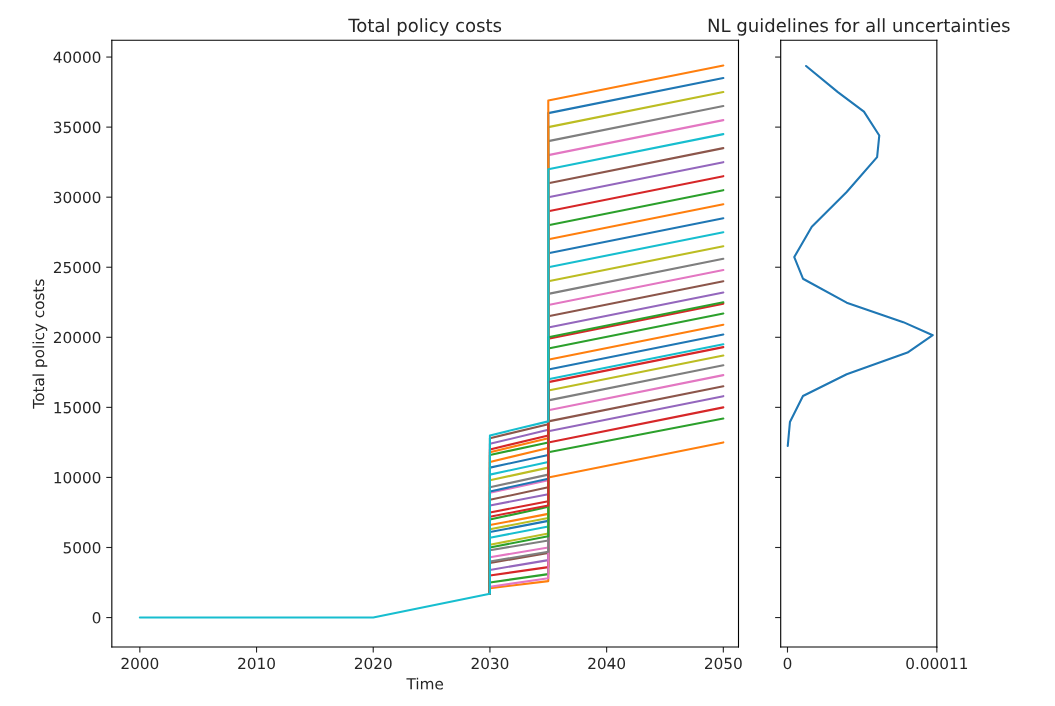 The height and width of the screenshot is (706, 1055). Describe the element at coordinates (77, 477) in the screenshot. I see `y-tick-label: 10000` at that location.